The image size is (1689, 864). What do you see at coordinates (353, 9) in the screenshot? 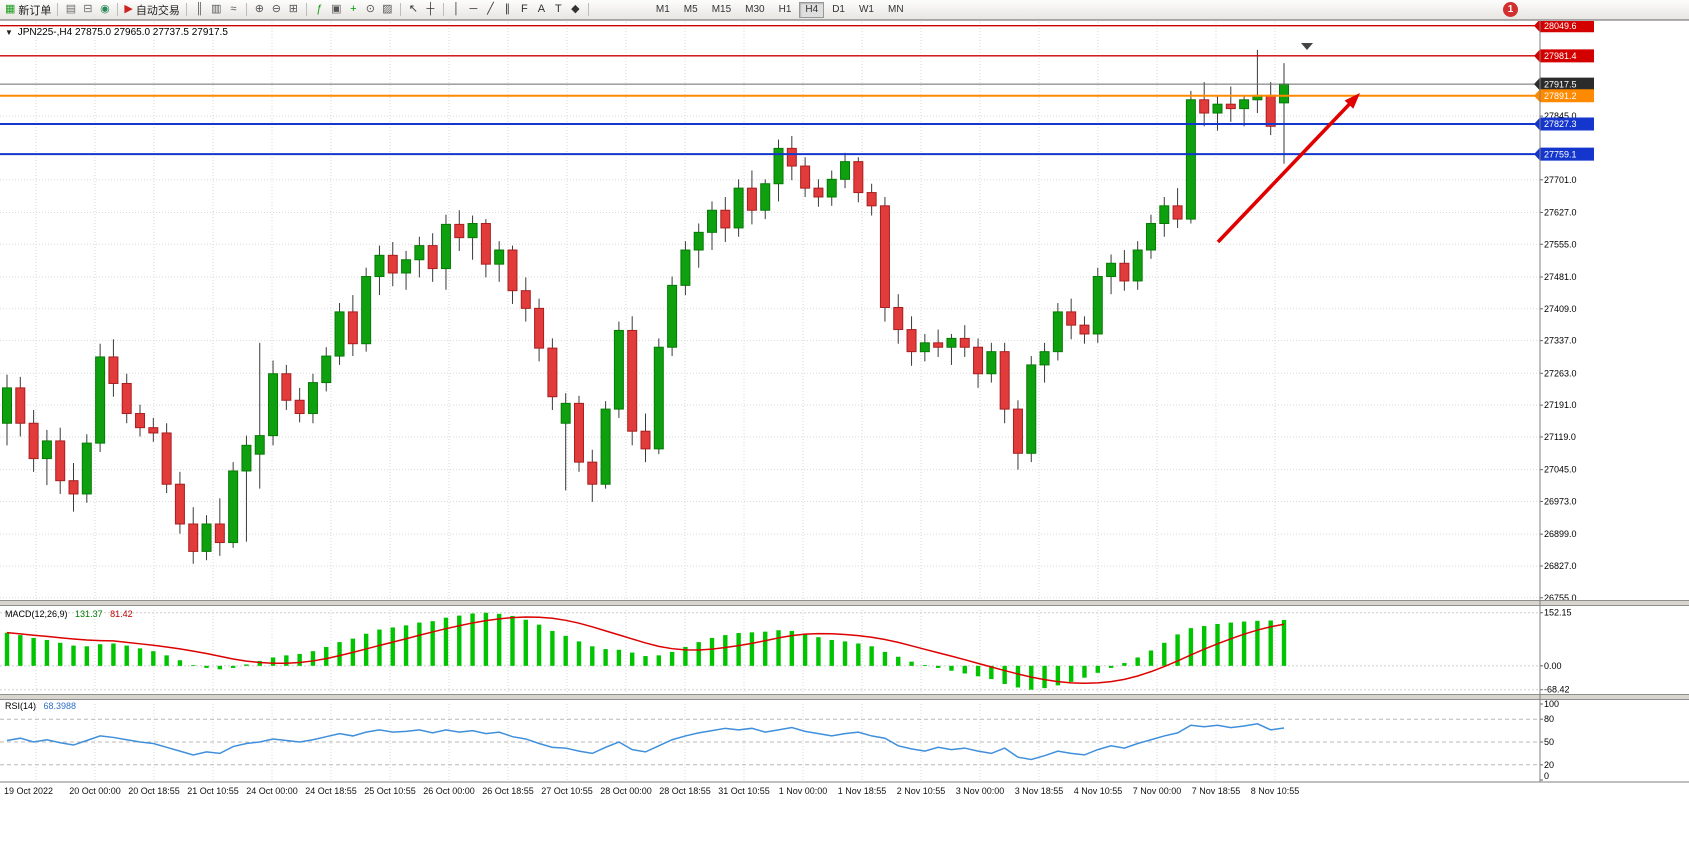
I see `add-indicator-button: +` at bounding box center [353, 9].